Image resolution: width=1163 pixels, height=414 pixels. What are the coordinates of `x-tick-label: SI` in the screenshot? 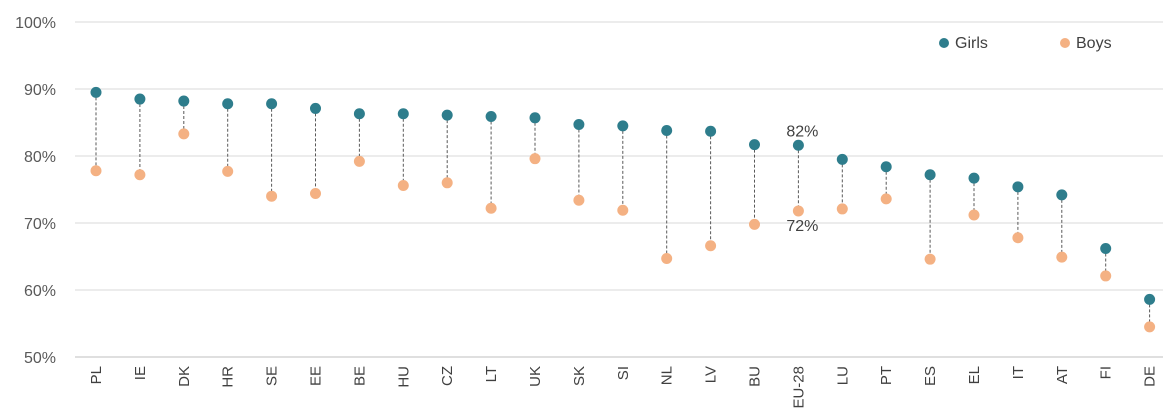 It's located at (623, 373).